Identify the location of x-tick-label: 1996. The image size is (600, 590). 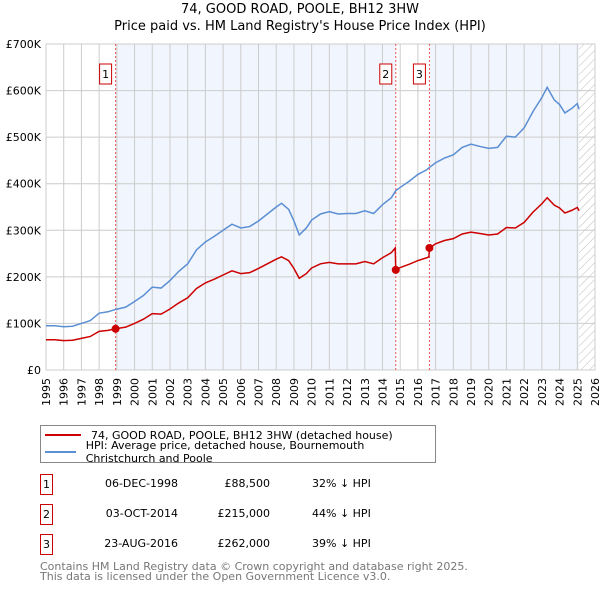
(64, 392).